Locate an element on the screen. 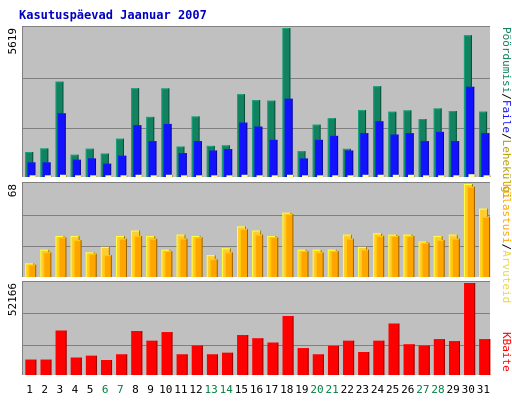  panel-top-ymax-label: 5619 is located at coordinates (12, 41).